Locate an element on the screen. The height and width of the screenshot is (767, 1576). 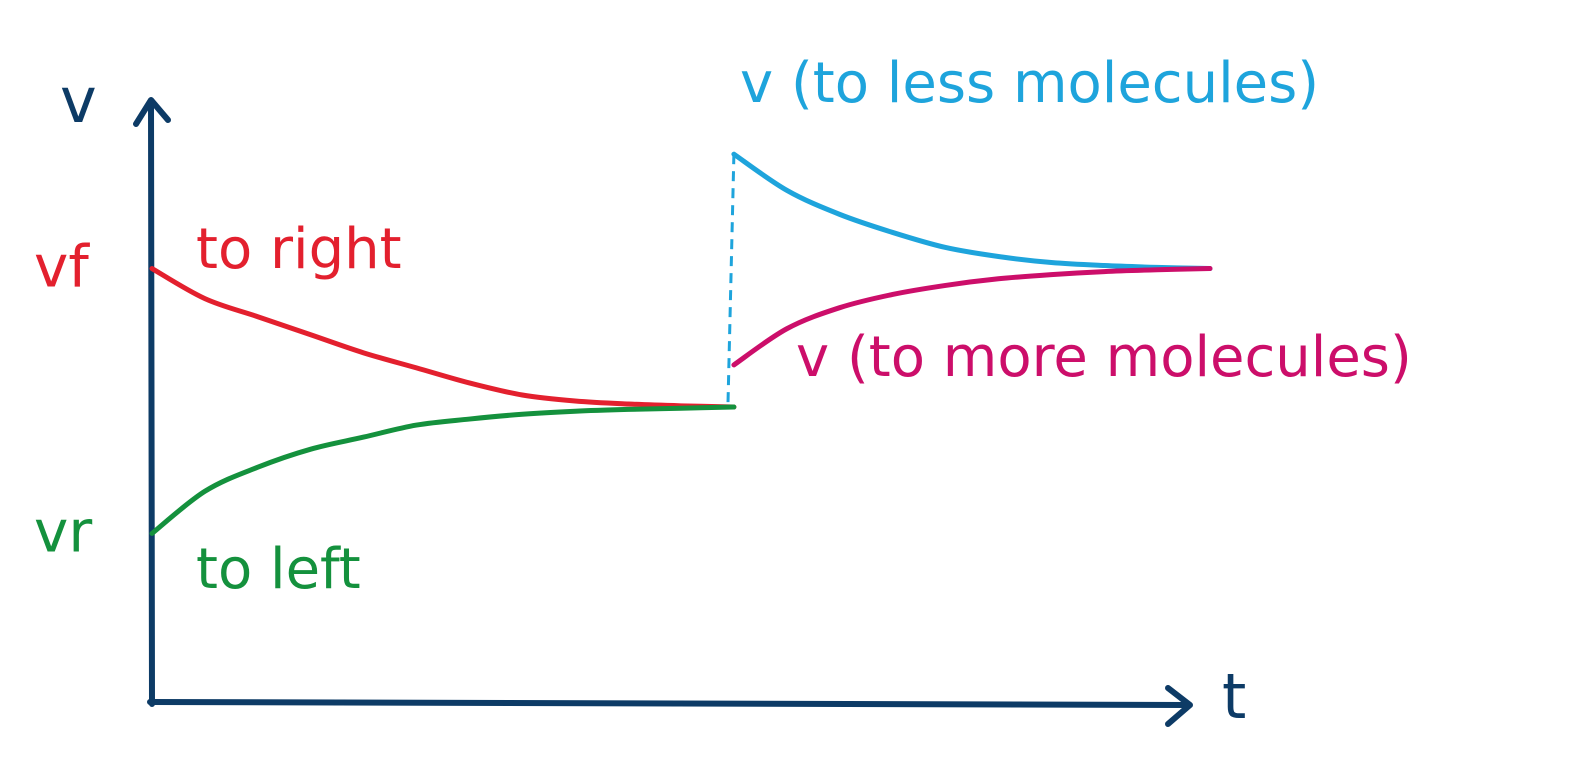
x-axis-label: t is located at coordinates (1234, 696).